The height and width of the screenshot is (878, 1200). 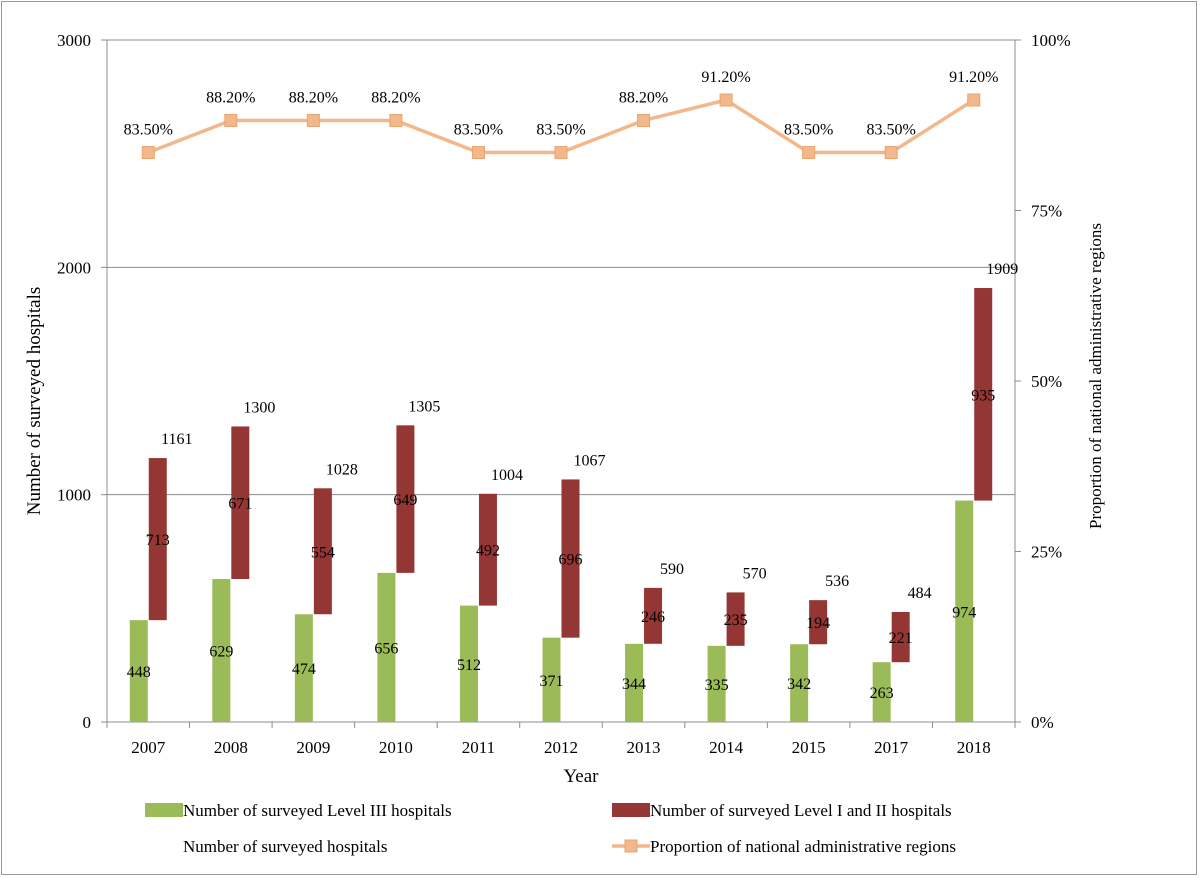 I want to click on data-label-level3: 342, so click(x=799, y=684).